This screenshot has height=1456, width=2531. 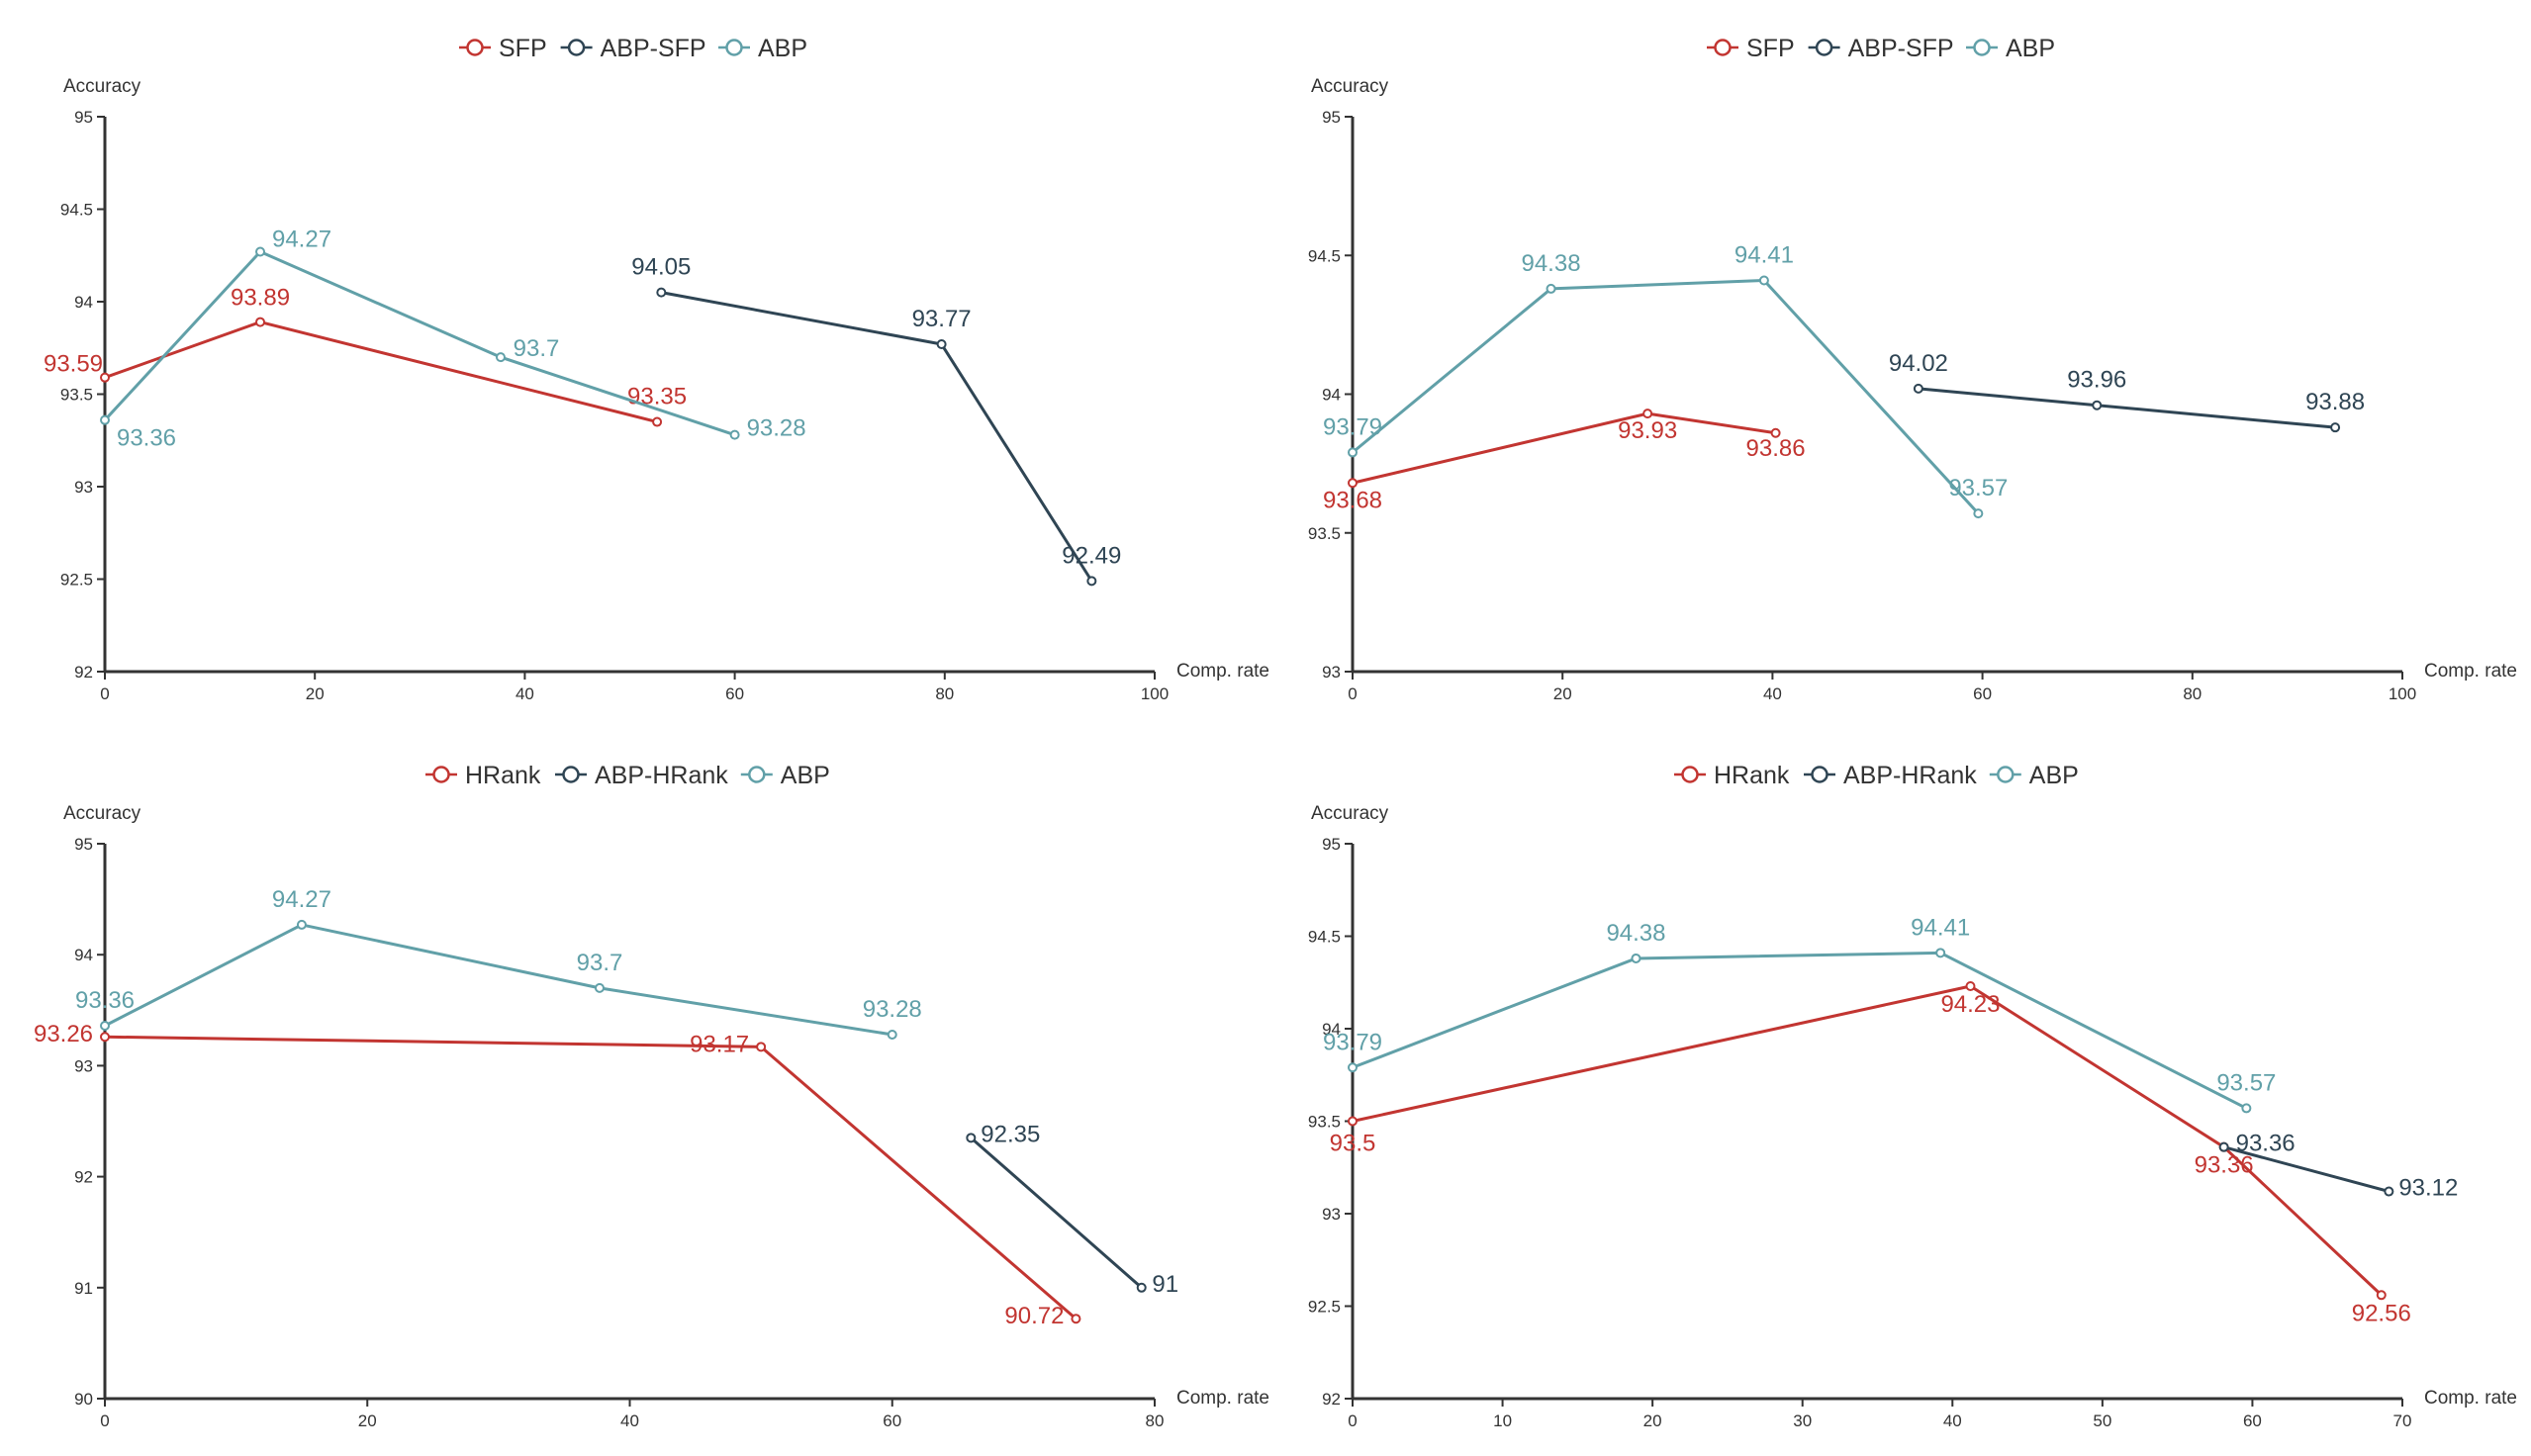 I want to click on series-hrank: 93.26 93.17 90.72, so click(x=557, y=1175).